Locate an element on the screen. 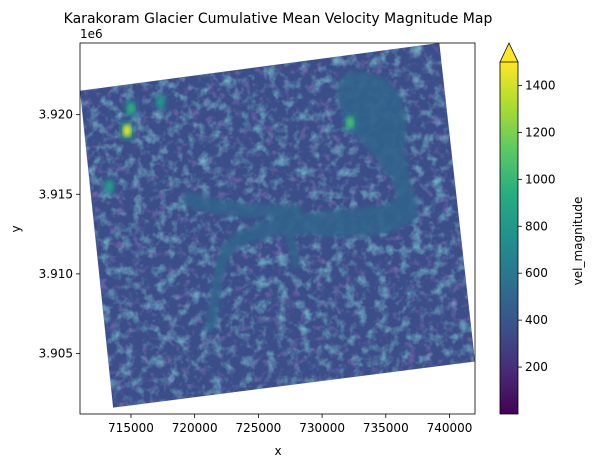 This screenshot has width=594, height=468. y-tick-label: 3.905 is located at coordinates (56, 353).